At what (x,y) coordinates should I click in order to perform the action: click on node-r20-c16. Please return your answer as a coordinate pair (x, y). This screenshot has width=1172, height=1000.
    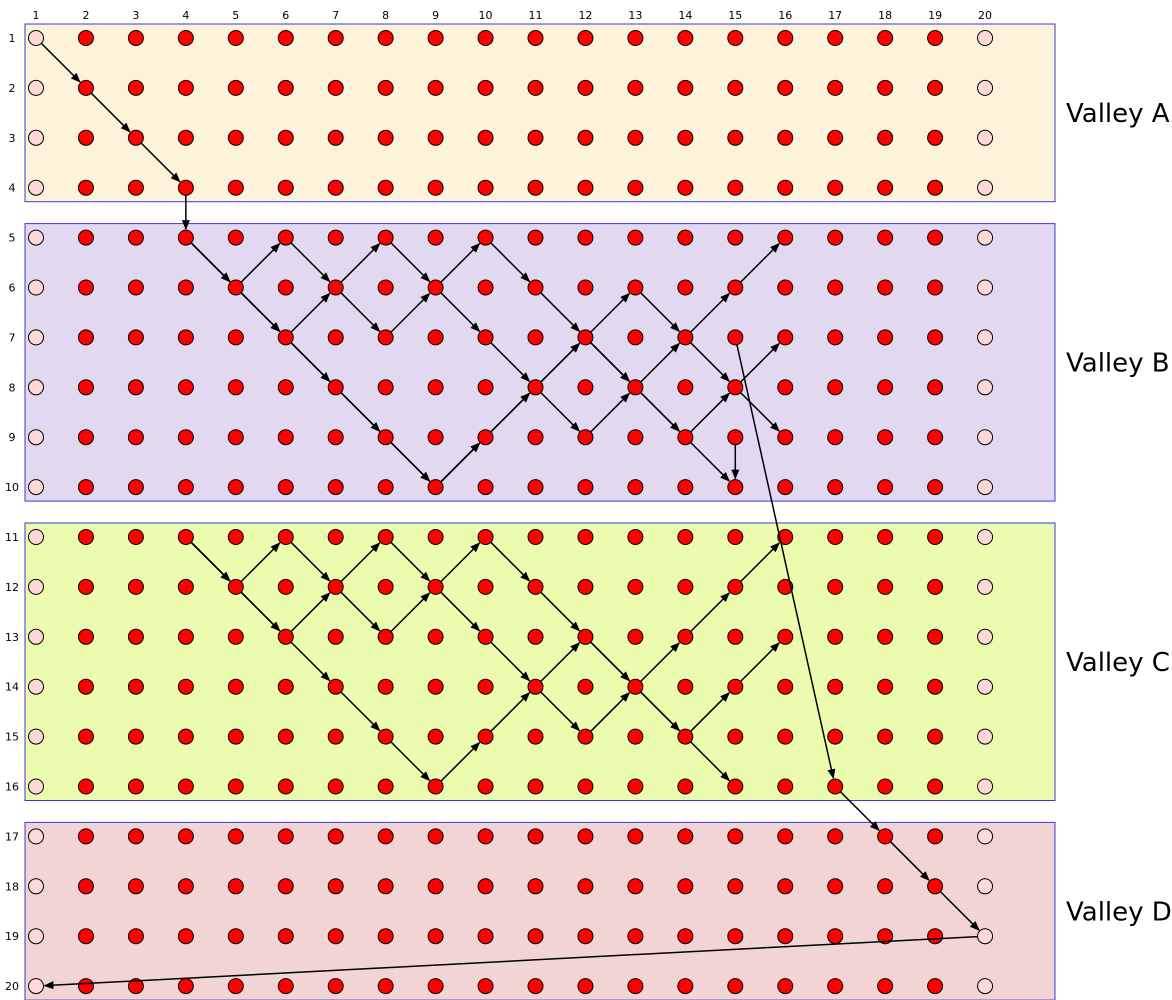
    Looking at the image, I should click on (785, 986).